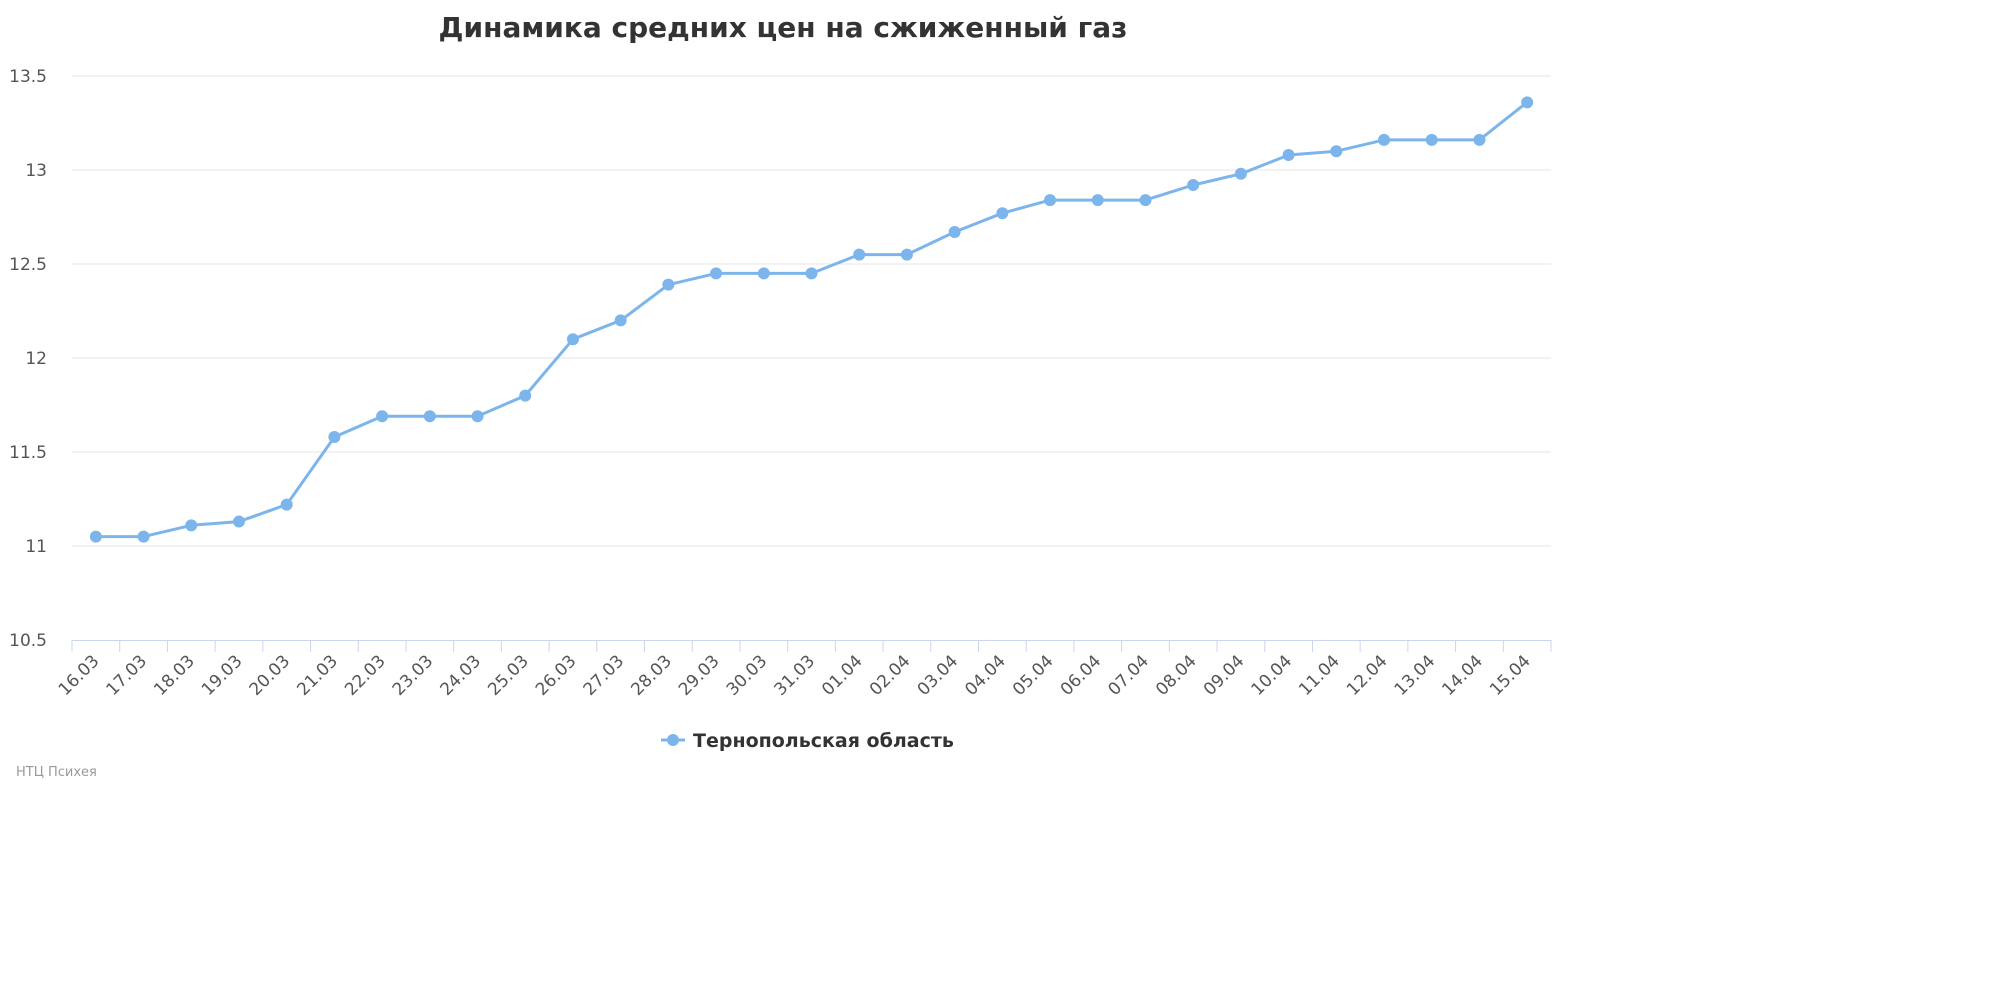 This screenshot has height=1000, width=2000. What do you see at coordinates (36, 359) in the screenshot?
I see `y-tick-label: 12` at bounding box center [36, 359].